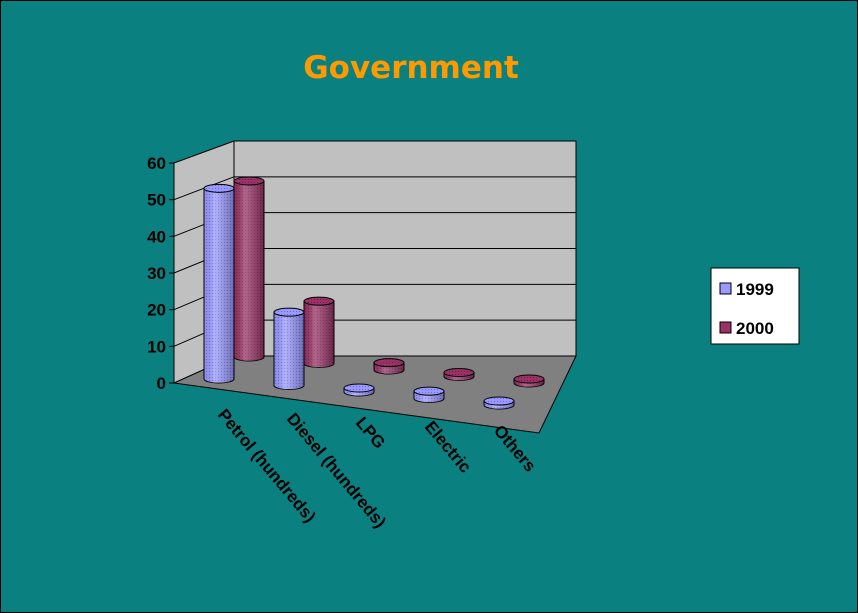 This screenshot has height=613, width=858. I want to click on x-tick-label: LPG, so click(370, 432).